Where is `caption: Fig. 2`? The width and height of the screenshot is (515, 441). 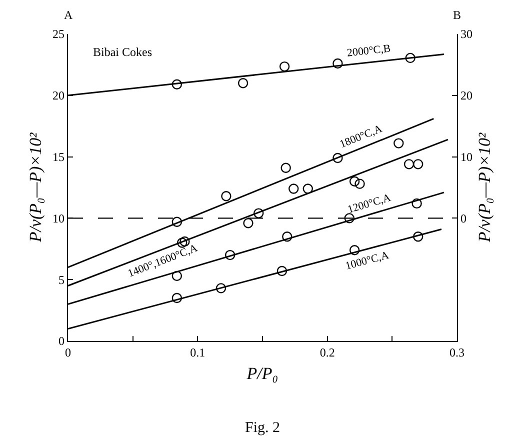 caption: Fig. 2 is located at coordinates (262, 428).